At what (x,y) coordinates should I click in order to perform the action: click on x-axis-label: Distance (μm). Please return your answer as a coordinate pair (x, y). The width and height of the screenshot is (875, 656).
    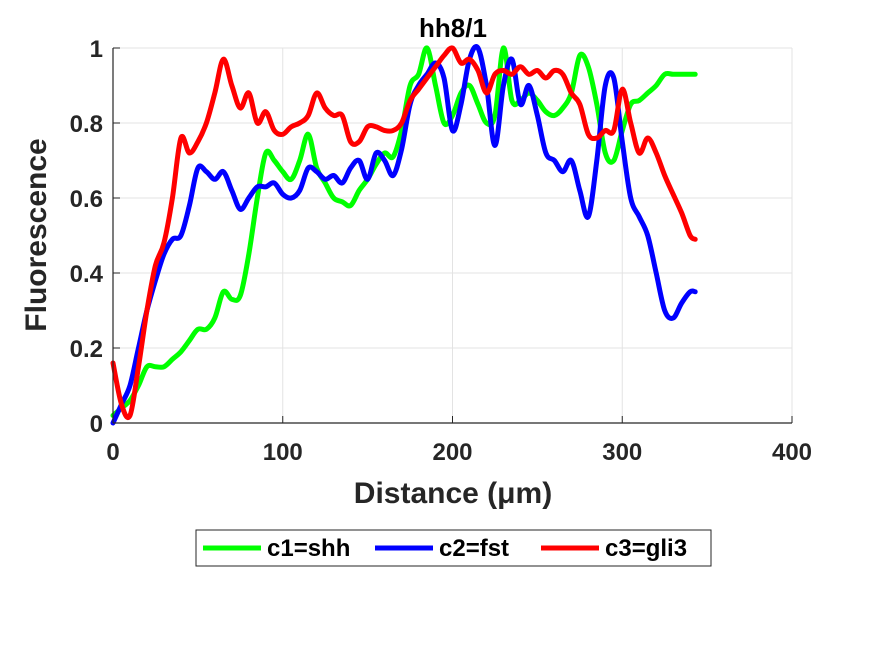
    Looking at the image, I should click on (453, 493).